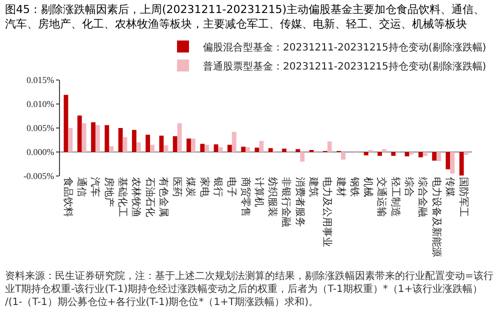 The height and width of the screenshot is (326, 500). I want to click on x-tick-label: 综合金融, so click(422, 197).